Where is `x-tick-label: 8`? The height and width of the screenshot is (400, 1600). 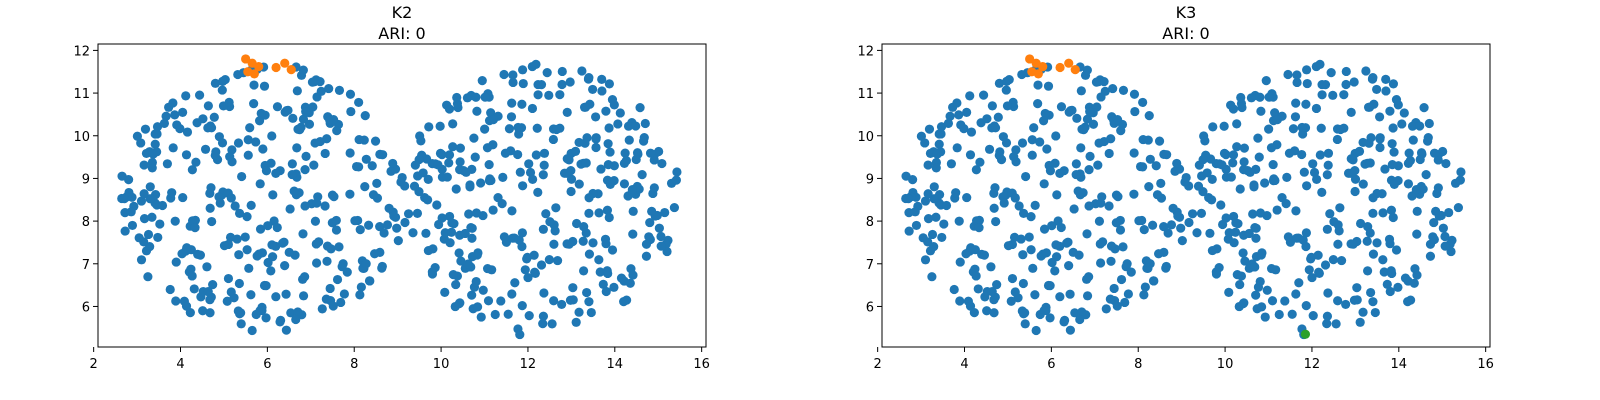 x-tick-label: 8 is located at coordinates (1138, 364).